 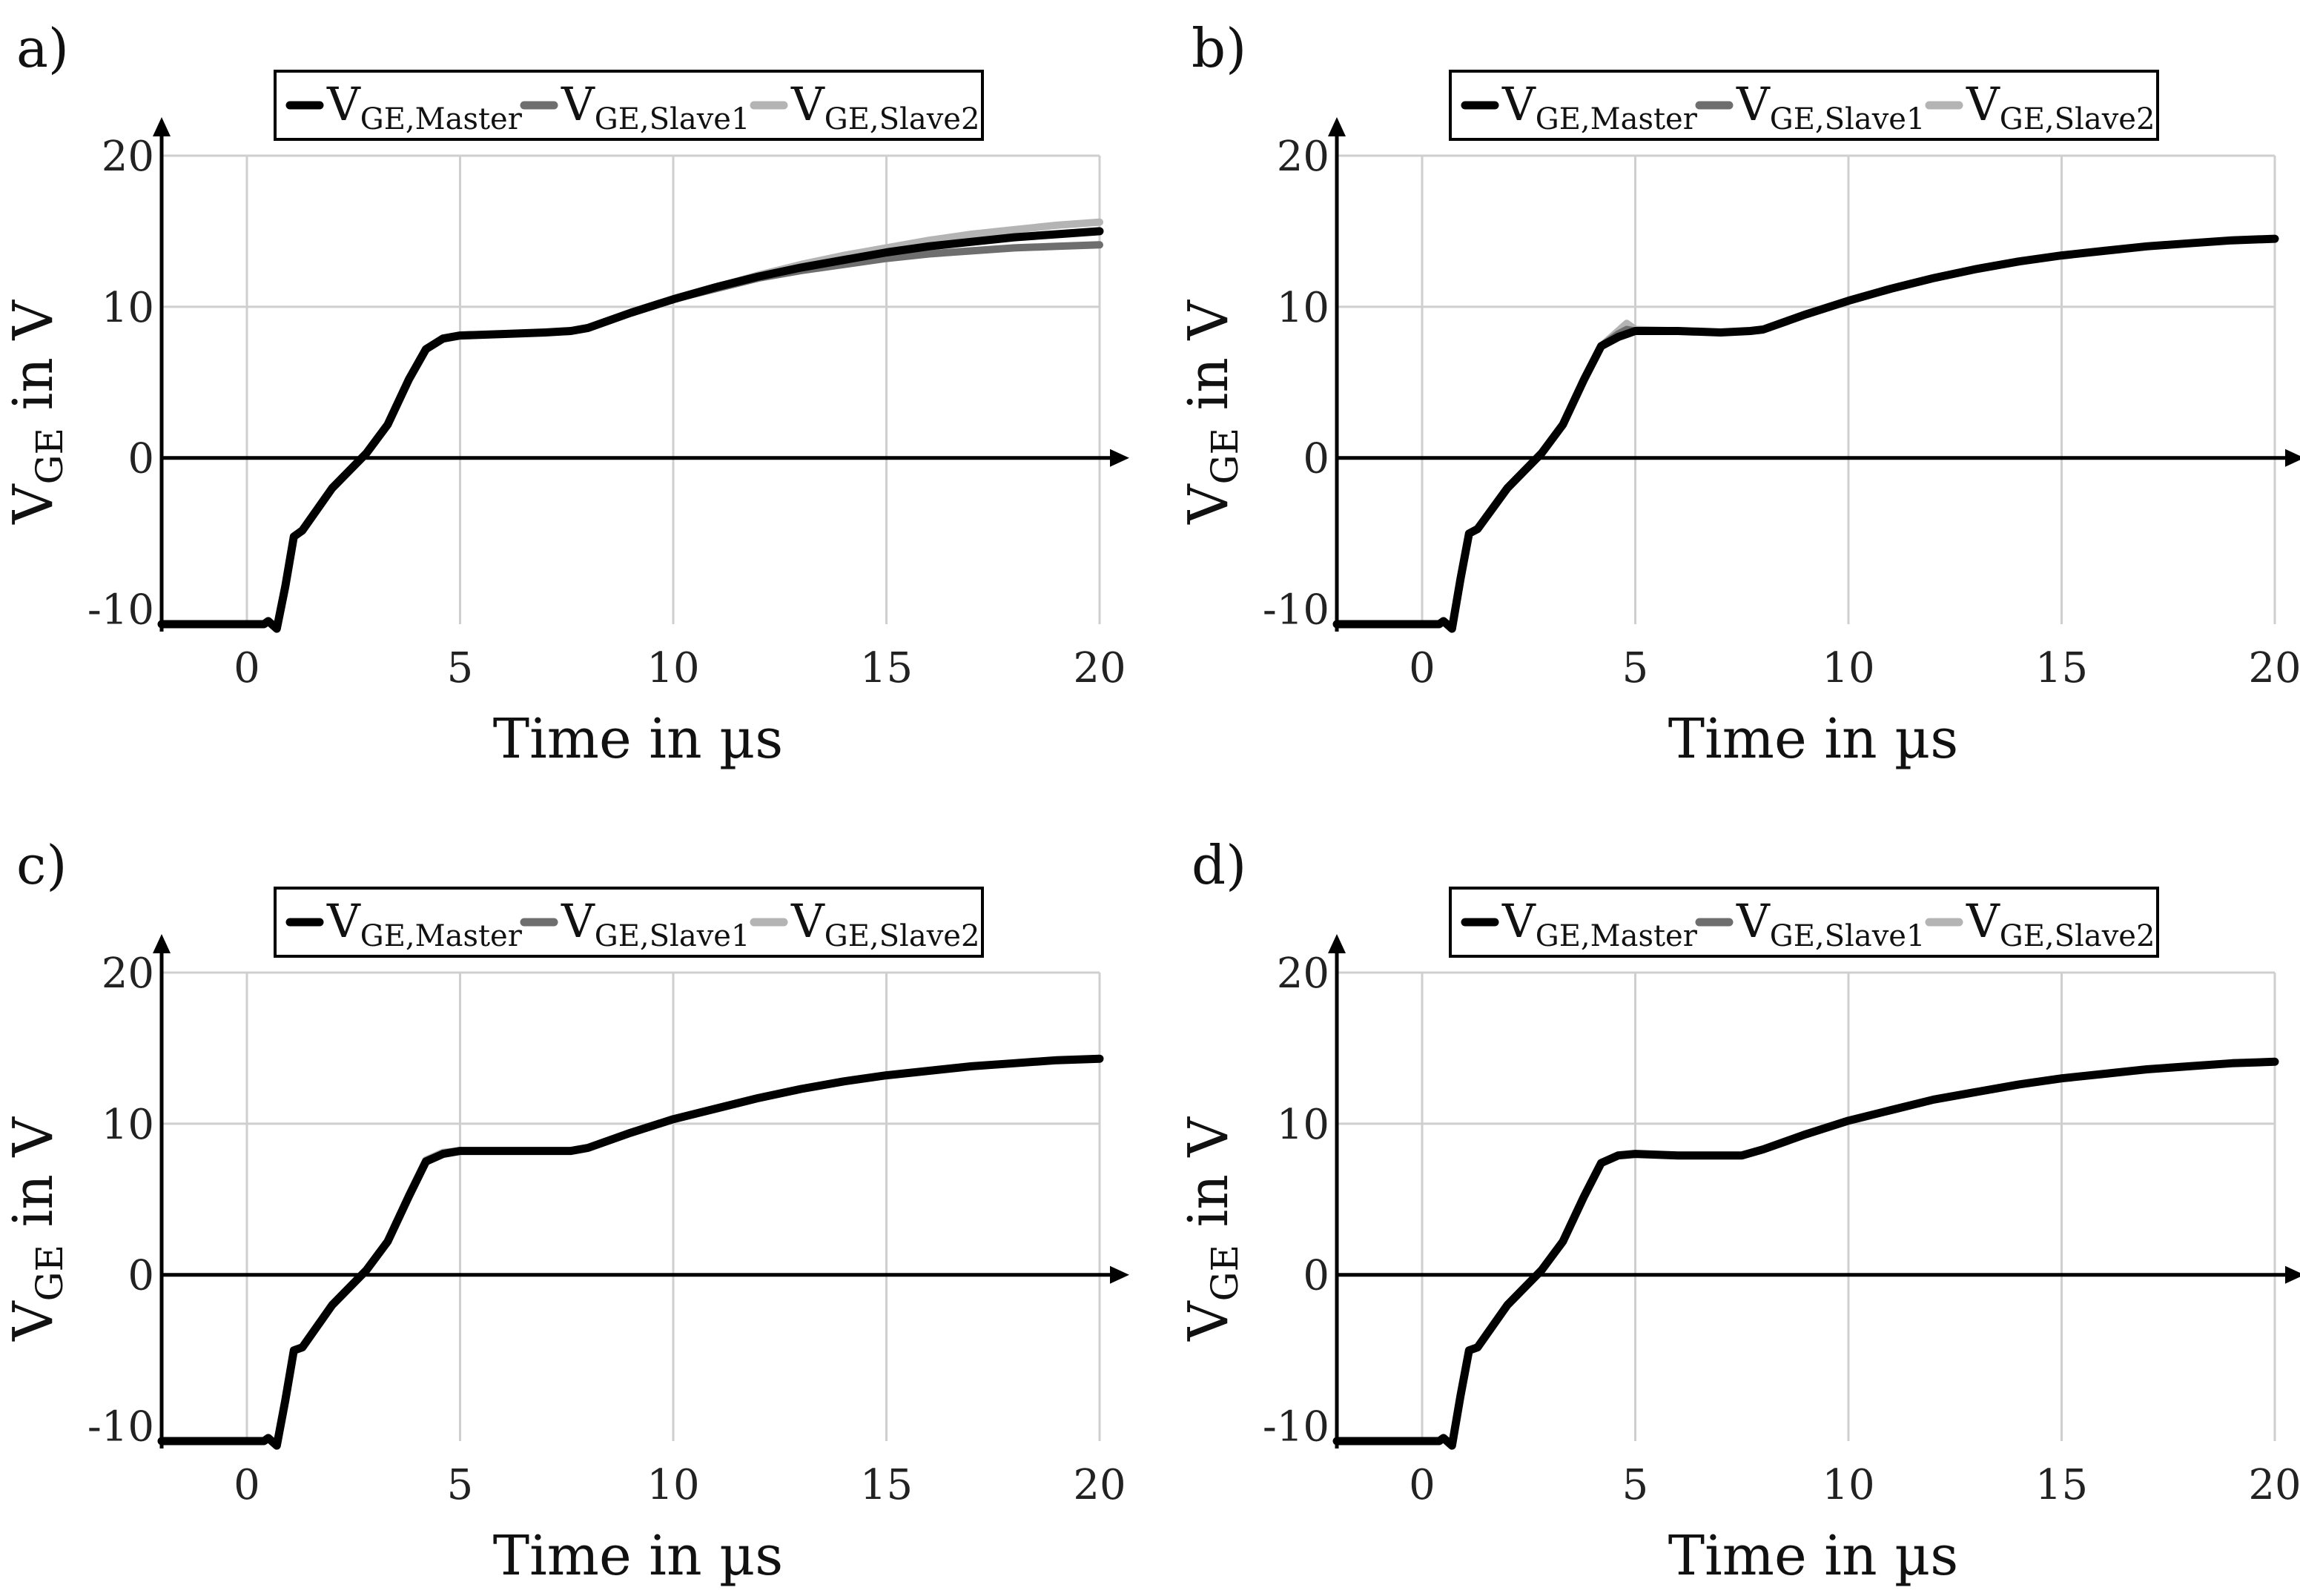 I want to click on panel-label: c), so click(x=41, y=865).